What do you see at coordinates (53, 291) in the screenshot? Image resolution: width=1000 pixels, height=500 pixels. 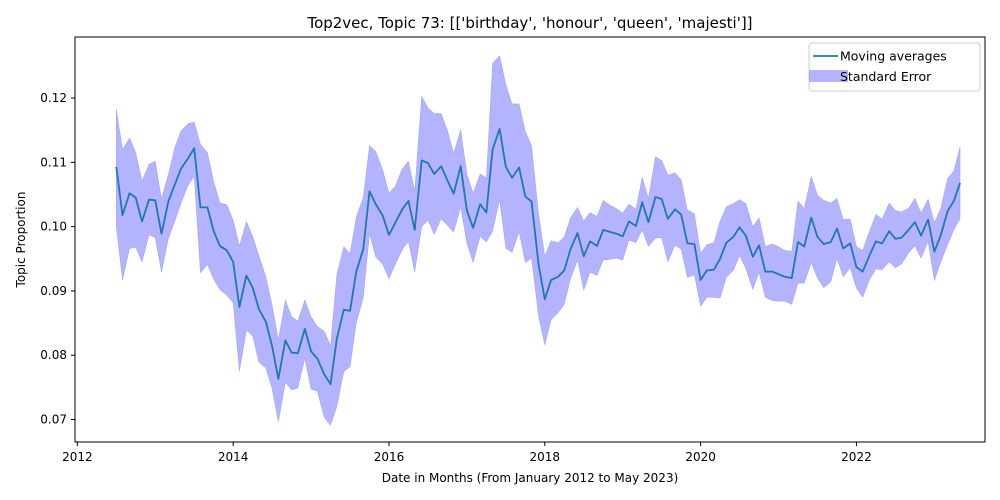 I see `y-tick-label: 0.09` at bounding box center [53, 291].